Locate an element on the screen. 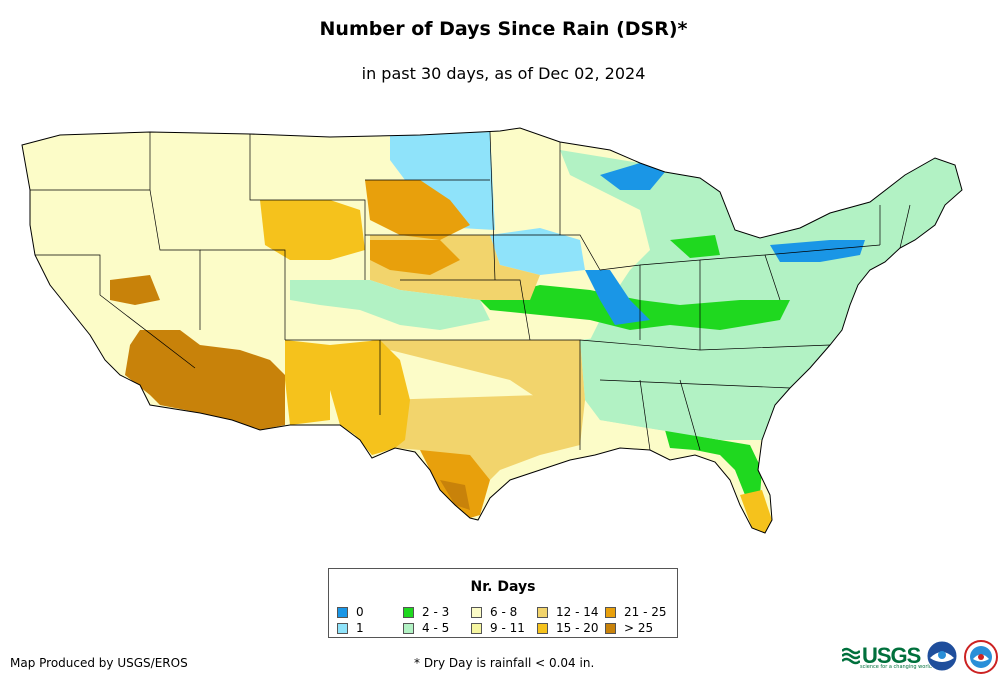  legend-item: 6 - 8 is located at coordinates (494, 612).